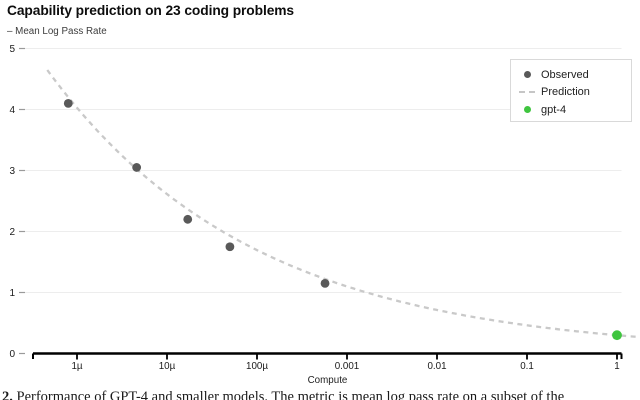 The image size is (640, 400). Describe the element at coordinates (436, 366) in the screenshot. I see `x-tick-label: 0.01` at that location.